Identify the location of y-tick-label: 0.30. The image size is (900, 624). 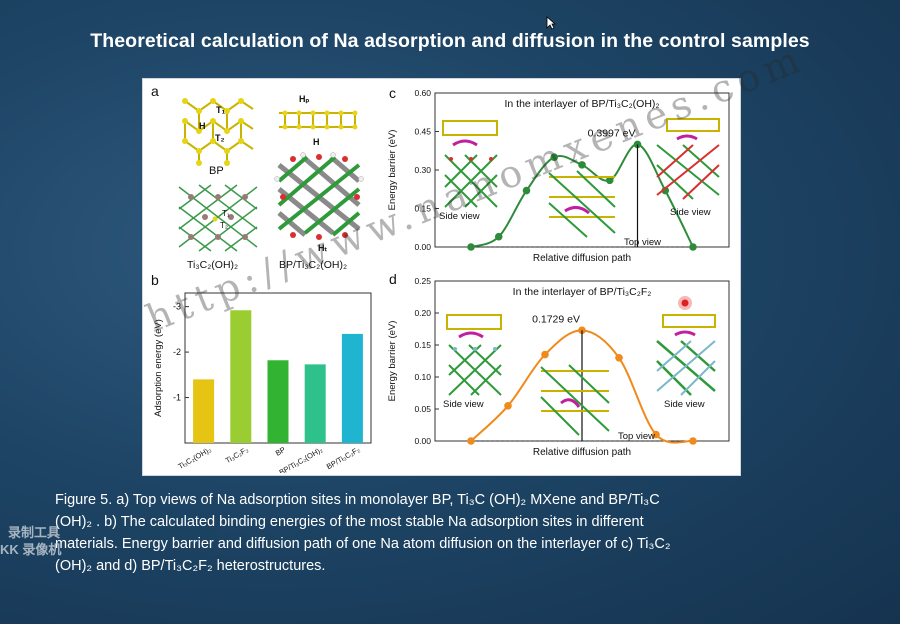
(422, 170).